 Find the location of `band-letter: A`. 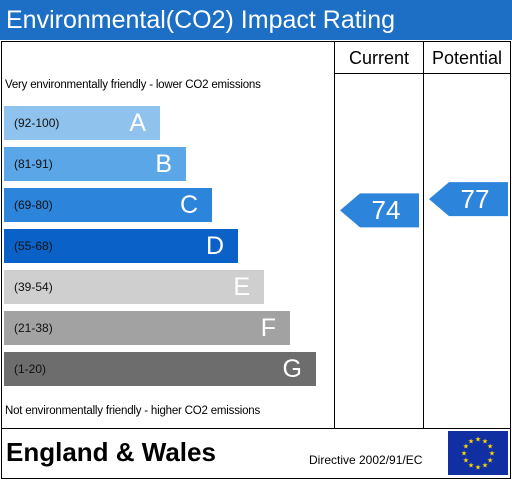

band-letter: A is located at coordinates (137, 123).